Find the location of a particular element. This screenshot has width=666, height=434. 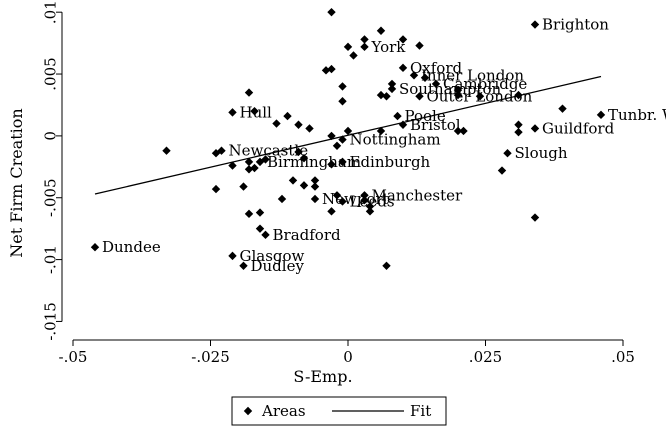

legend-label-areas: Areas is located at coordinates (283, 411).